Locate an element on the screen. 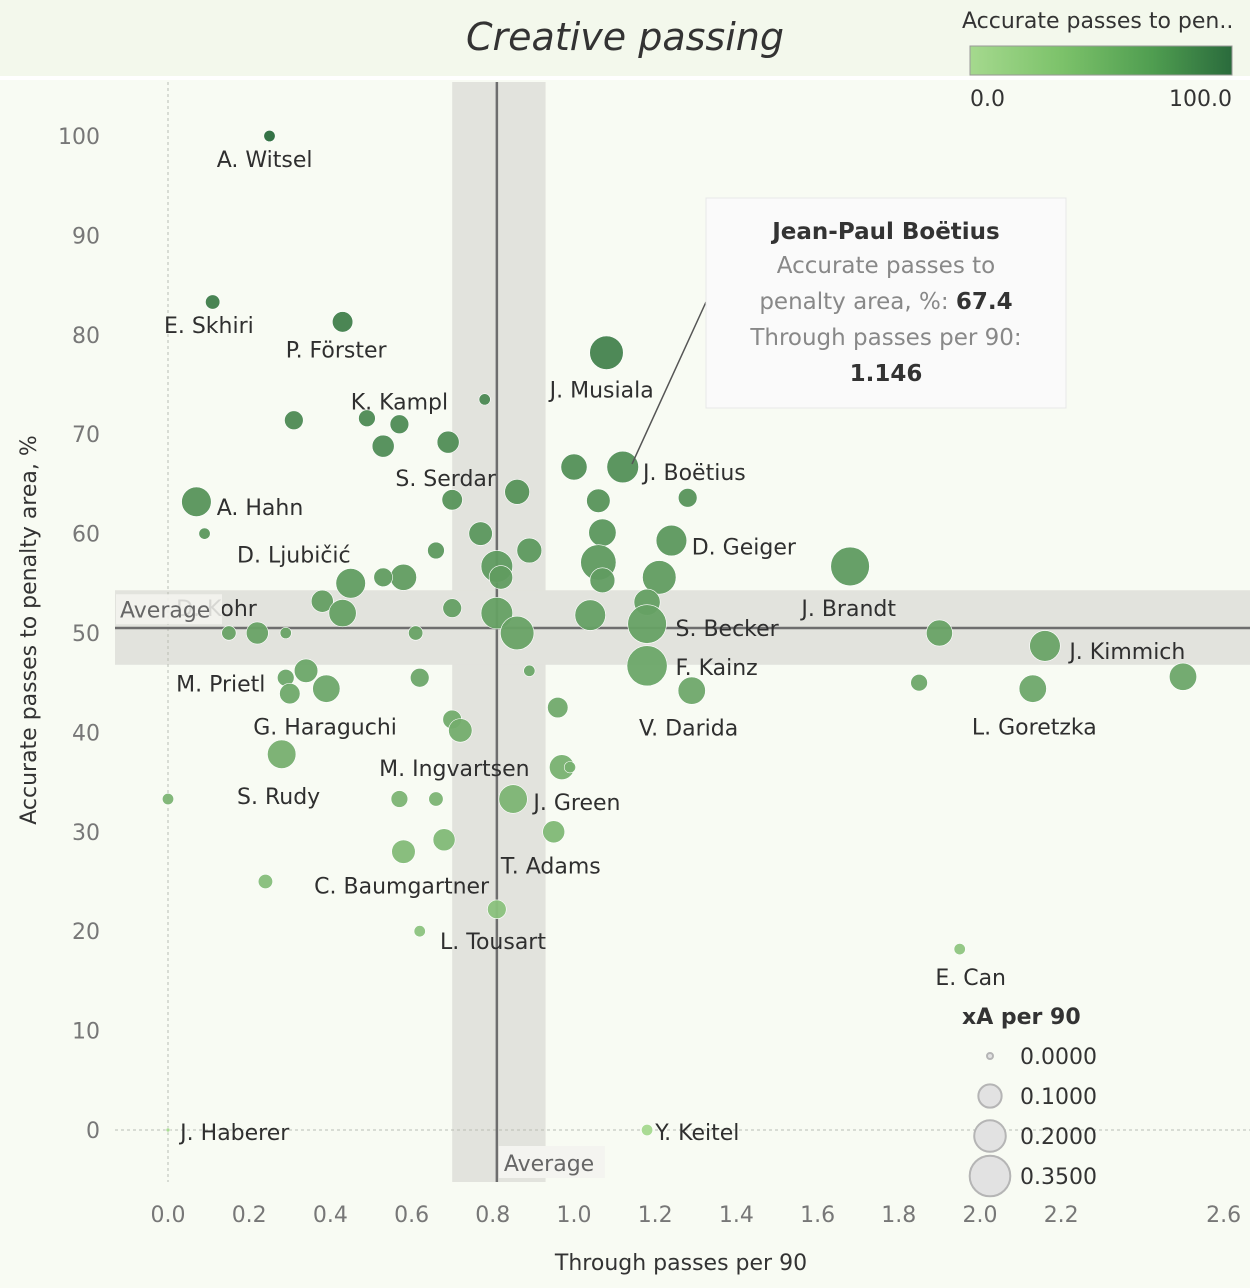 The image size is (1250, 1288). y-tick-label: 90 is located at coordinates (86, 236).